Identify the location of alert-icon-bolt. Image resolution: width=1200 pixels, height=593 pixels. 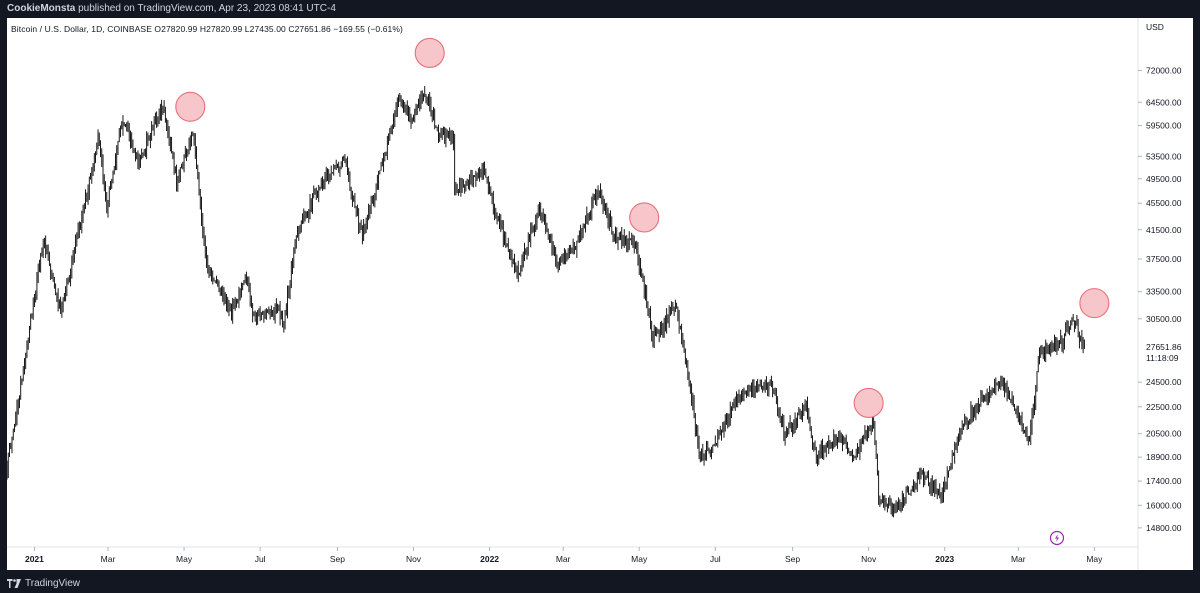
(1057, 538).